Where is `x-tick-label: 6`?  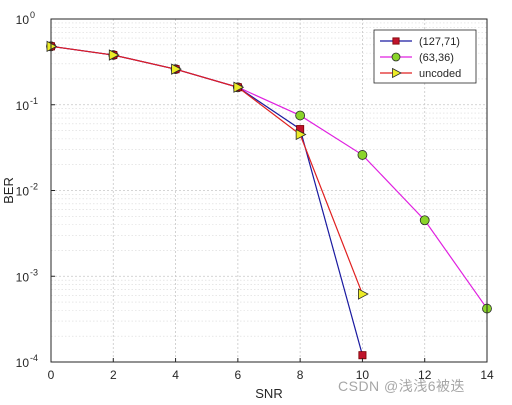 x-tick-label: 6 is located at coordinates (238, 375).